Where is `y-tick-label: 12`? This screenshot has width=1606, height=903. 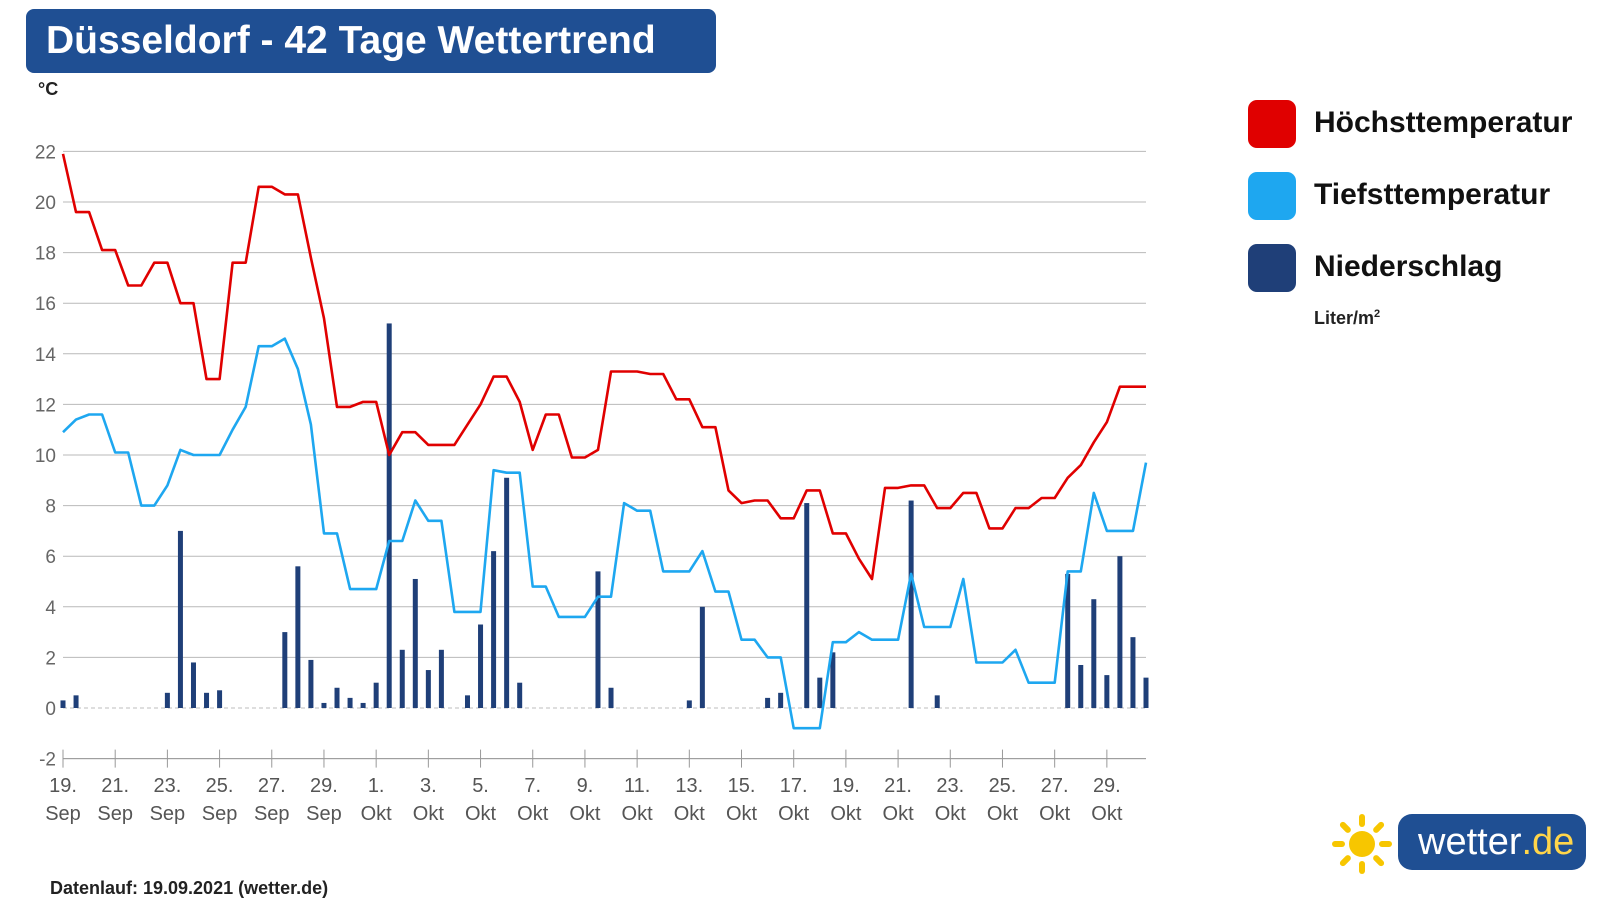 y-tick-label: 12 is located at coordinates (45, 405).